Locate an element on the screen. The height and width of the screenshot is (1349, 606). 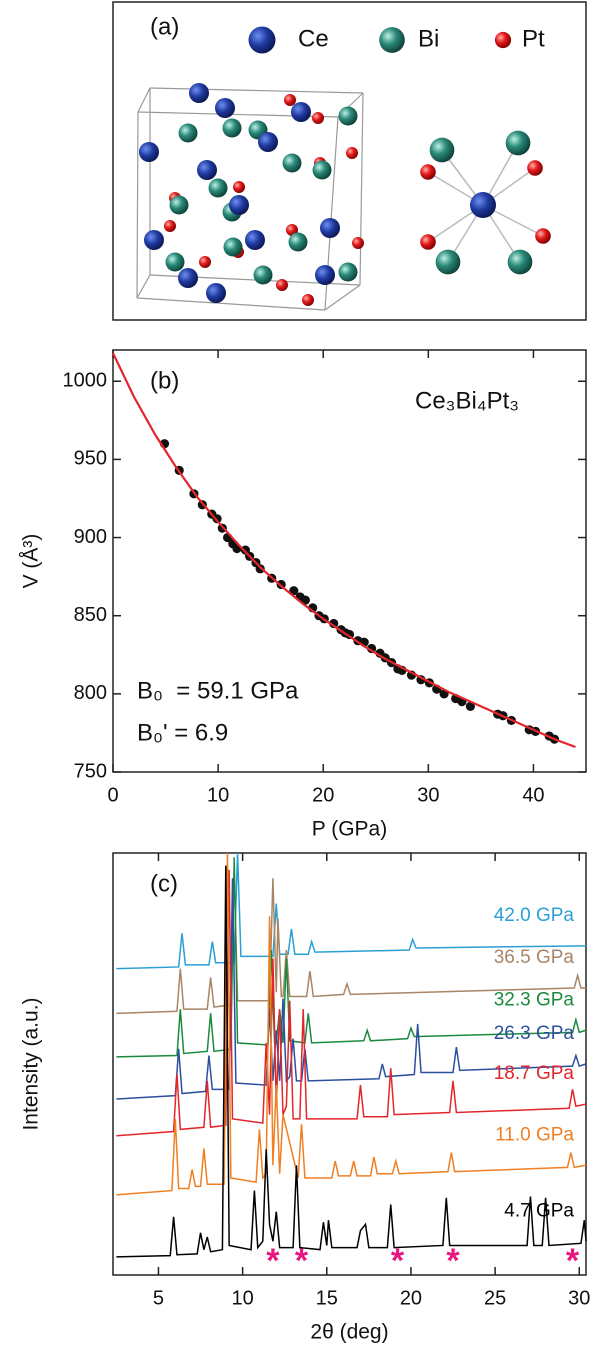
x-tick-label: 40 is located at coordinates (533, 795).